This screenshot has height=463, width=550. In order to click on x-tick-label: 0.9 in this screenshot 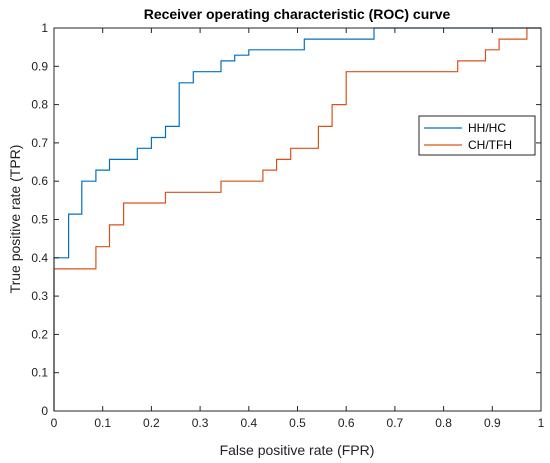, I will do `click(492, 423)`.